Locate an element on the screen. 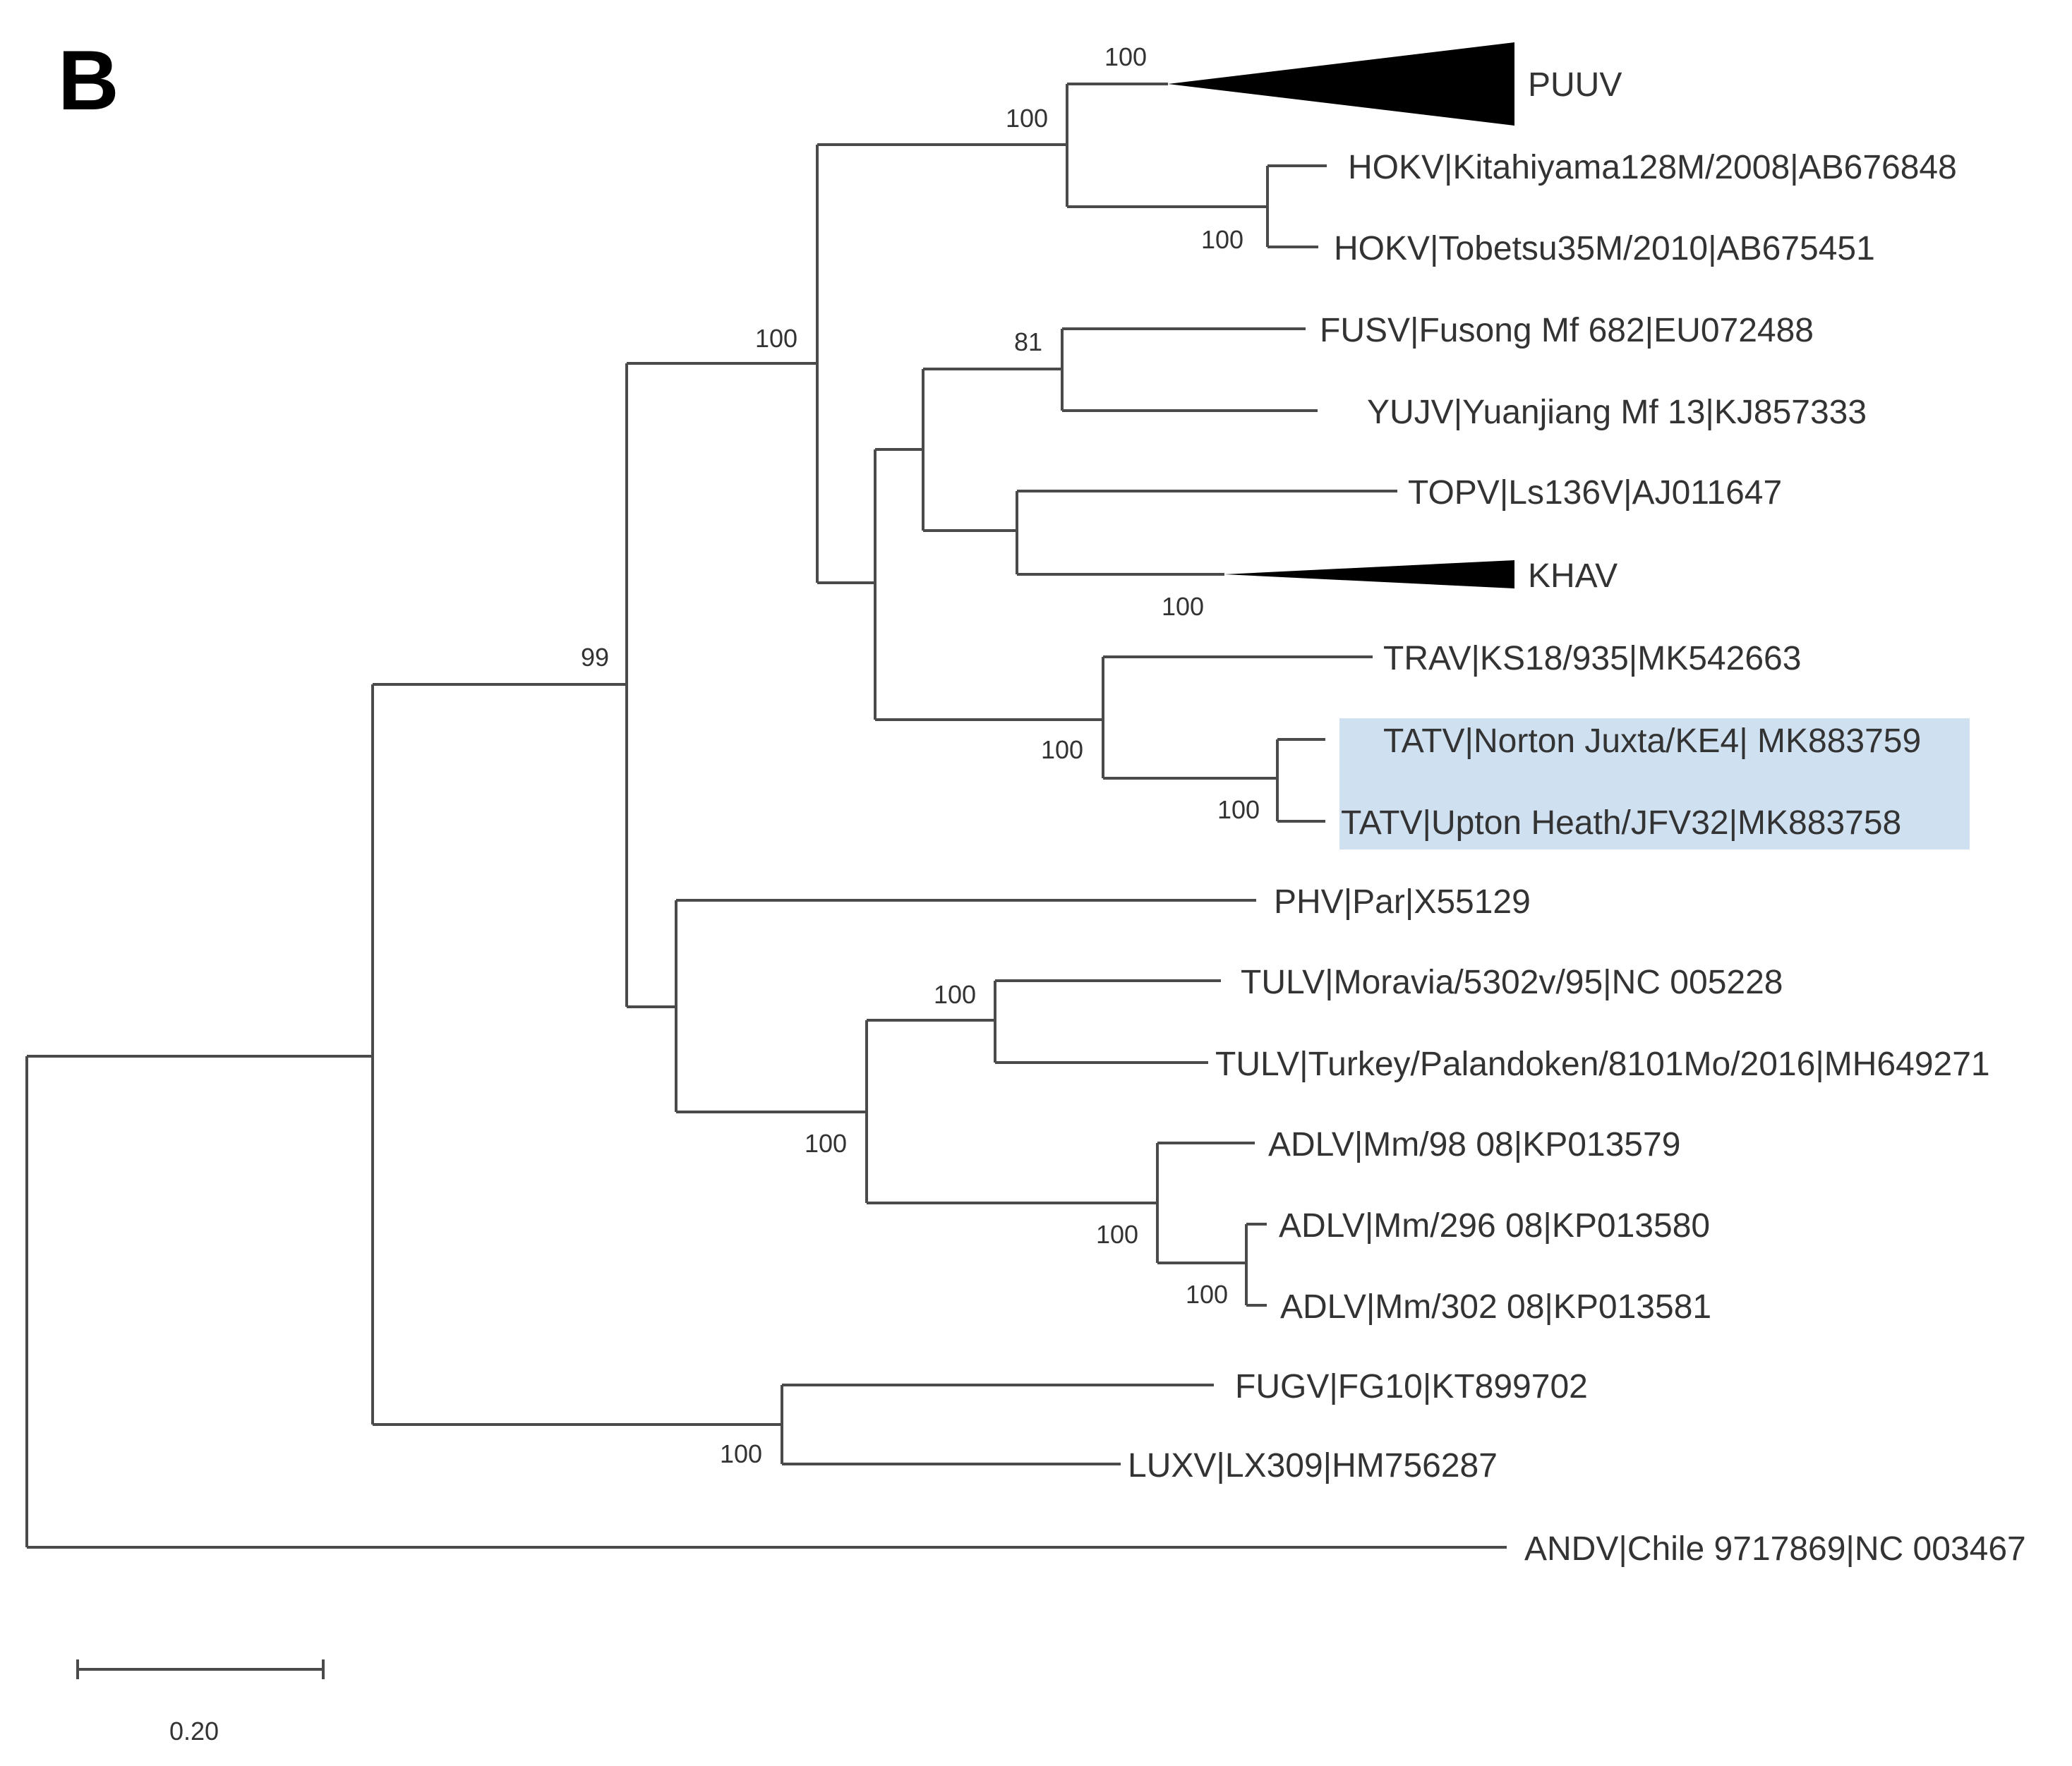  leaf-label-andv: ANDV|Chile 9717869|NC 003467 is located at coordinates (1775, 1549).